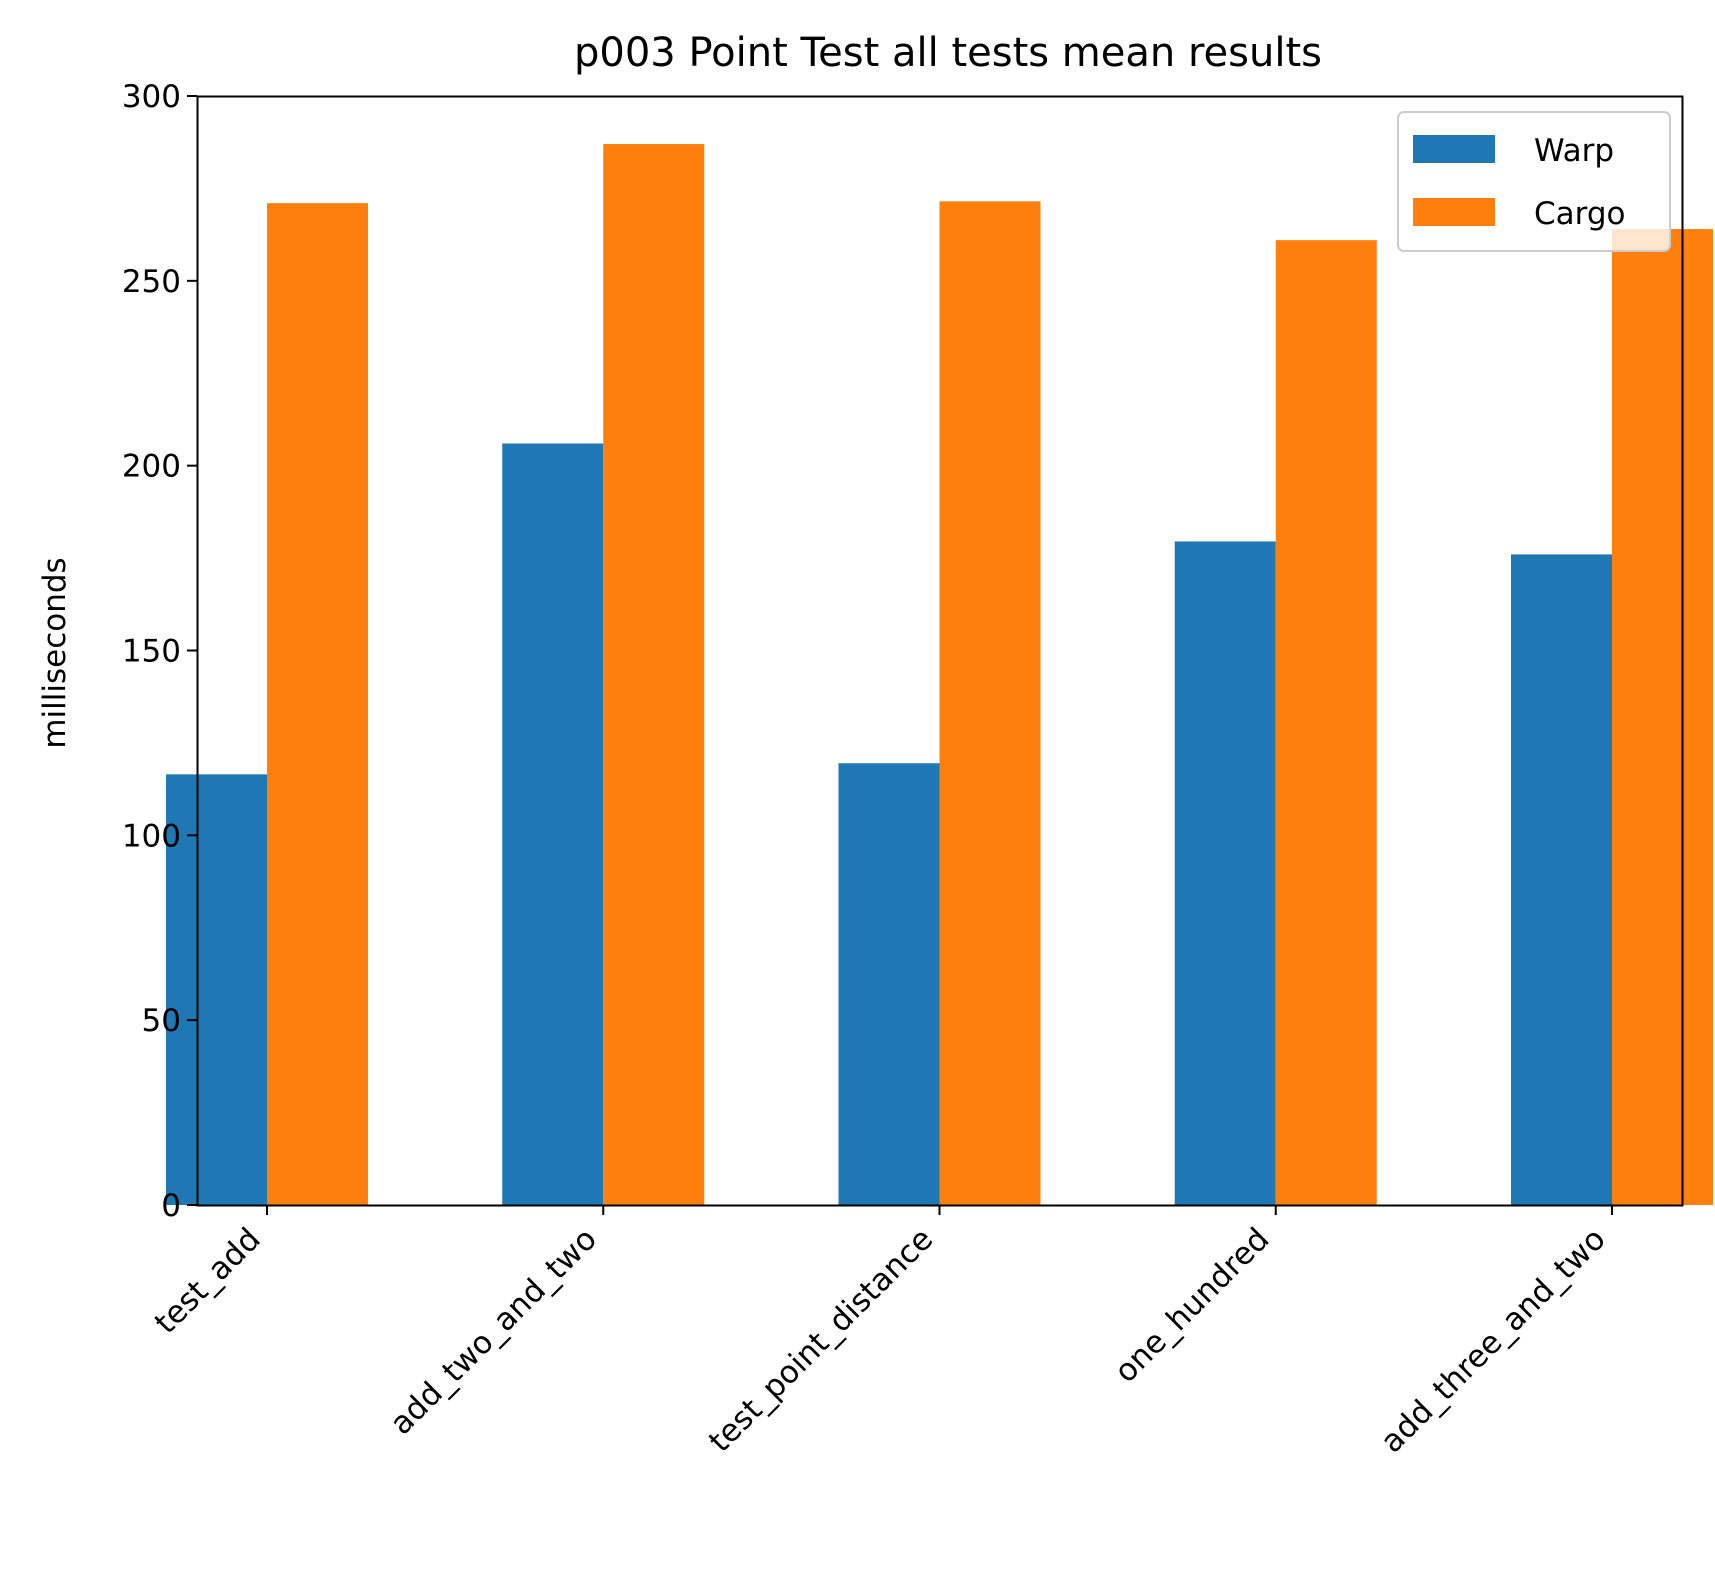 The width and height of the screenshot is (1715, 1577). Describe the element at coordinates (216, 989) in the screenshot. I see `bar-warp-test-add` at that location.